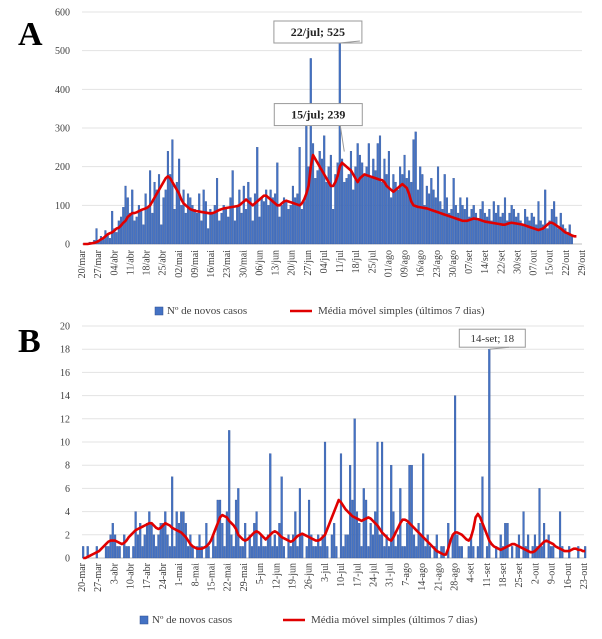 The height and width of the screenshot is (639, 602). Describe the element at coordinates (276, 263) in the screenshot. I see `chart-a-xtick-label: 13/jun` at that location.